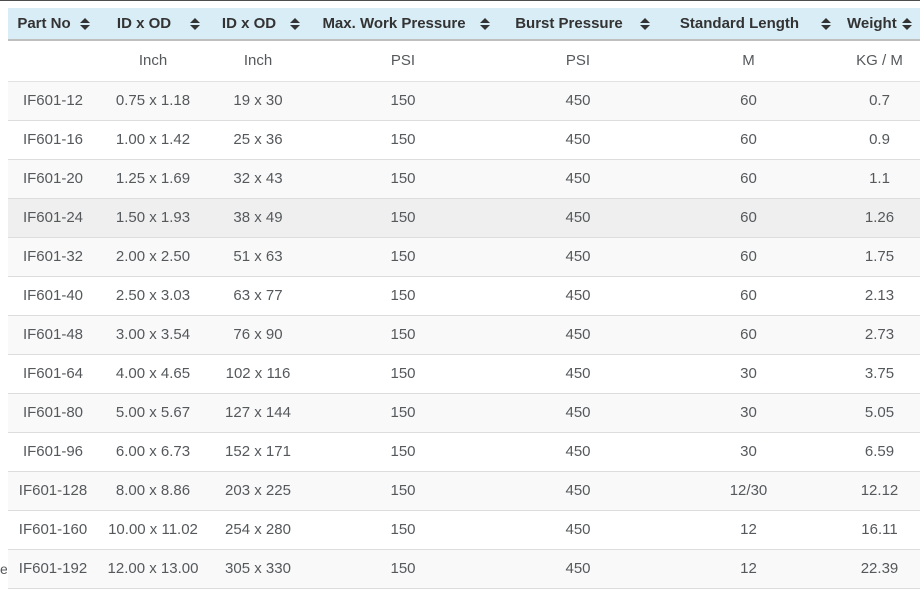 Image resolution: width=920 pixels, height=596 pixels. I want to click on part-no-cell: IF601-16, so click(53, 140).